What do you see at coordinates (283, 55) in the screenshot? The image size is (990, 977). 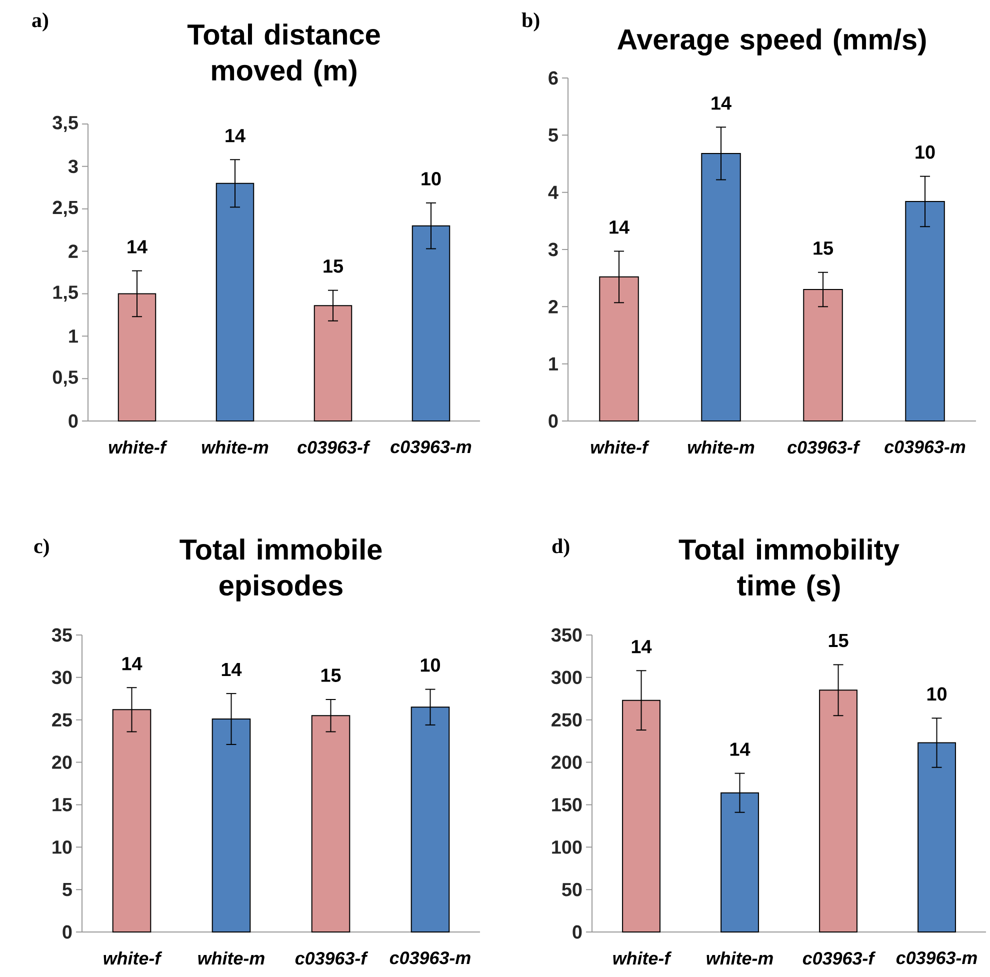 I see `chart-title: Total distance moved (m)` at bounding box center [283, 55].